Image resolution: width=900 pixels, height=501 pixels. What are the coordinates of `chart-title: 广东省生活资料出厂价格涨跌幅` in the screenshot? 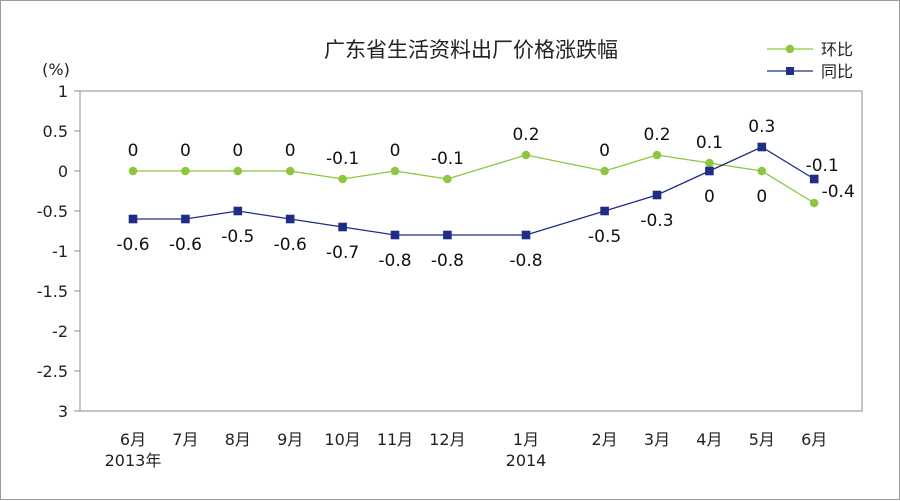 It's located at (471, 50).